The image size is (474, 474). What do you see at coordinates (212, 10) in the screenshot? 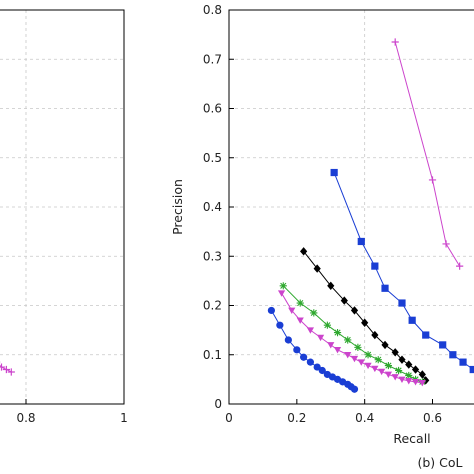
I see `y-tick-label: 0.8` at bounding box center [212, 10].